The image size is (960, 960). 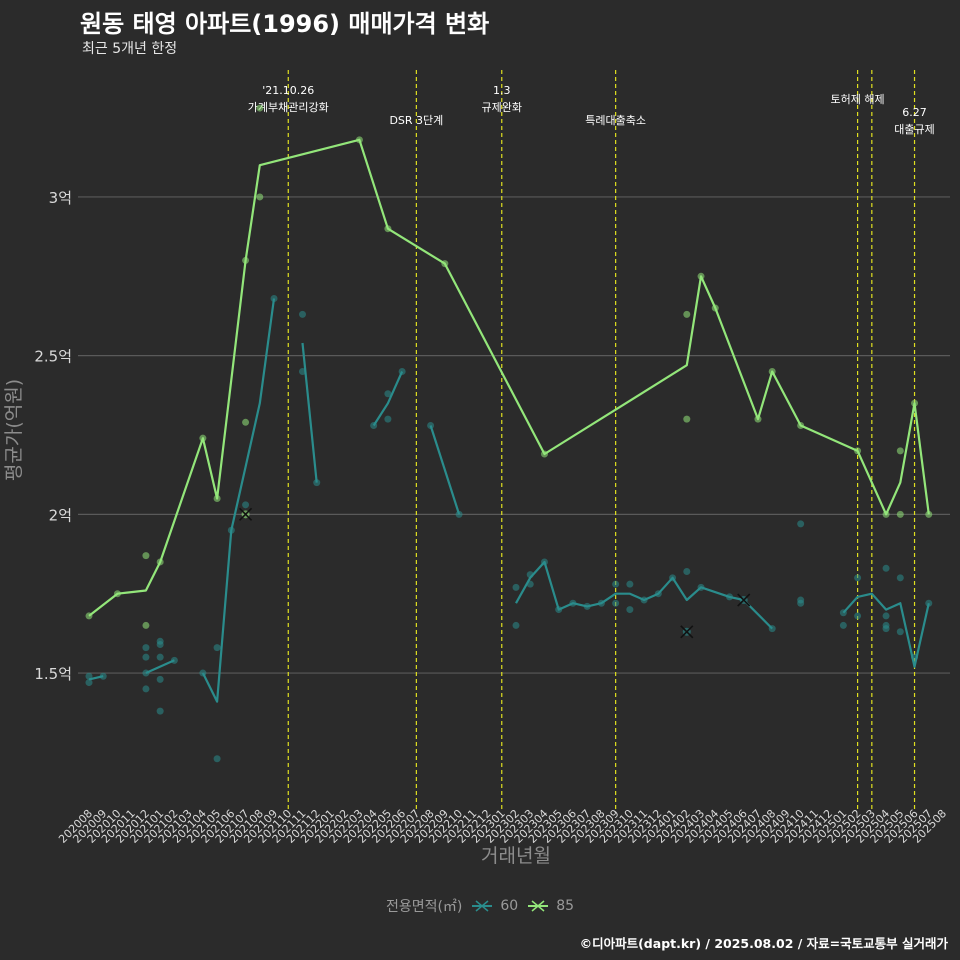 I want to click on event-annotation: 토허제 해제, so click(x=858, y=99).